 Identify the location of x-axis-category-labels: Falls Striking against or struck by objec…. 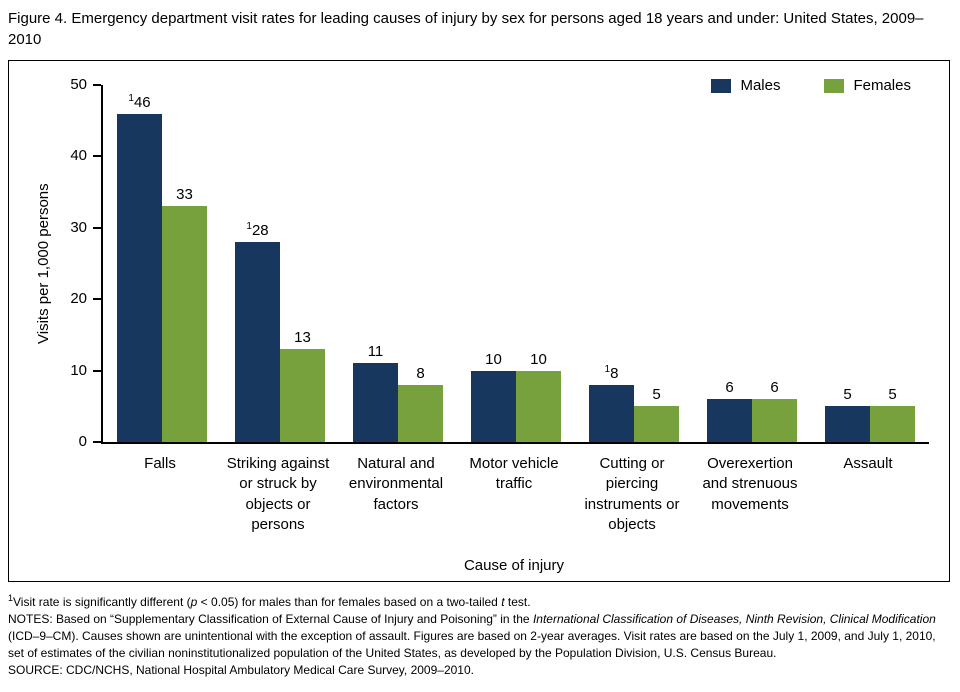
(514, 494).